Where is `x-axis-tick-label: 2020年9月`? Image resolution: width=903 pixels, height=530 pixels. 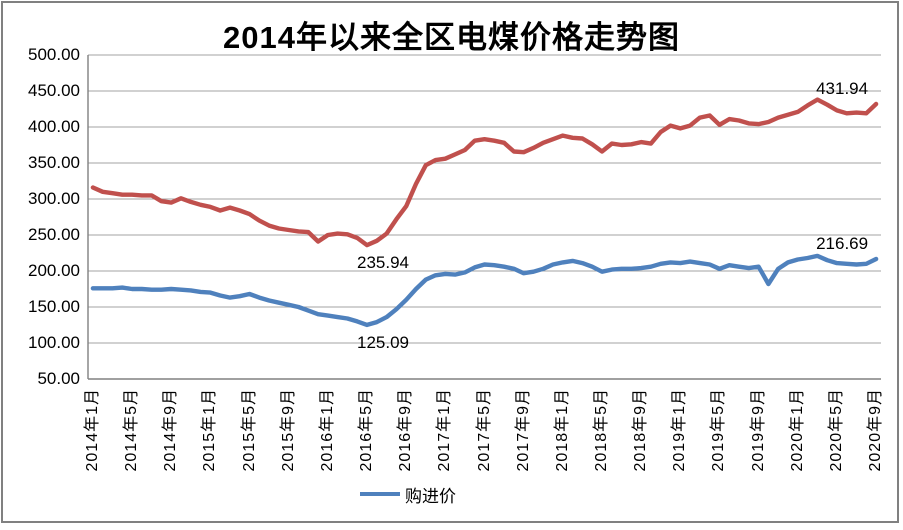 x-axis-tick-label: 2020年9月 is located at coordinates (876, 430).